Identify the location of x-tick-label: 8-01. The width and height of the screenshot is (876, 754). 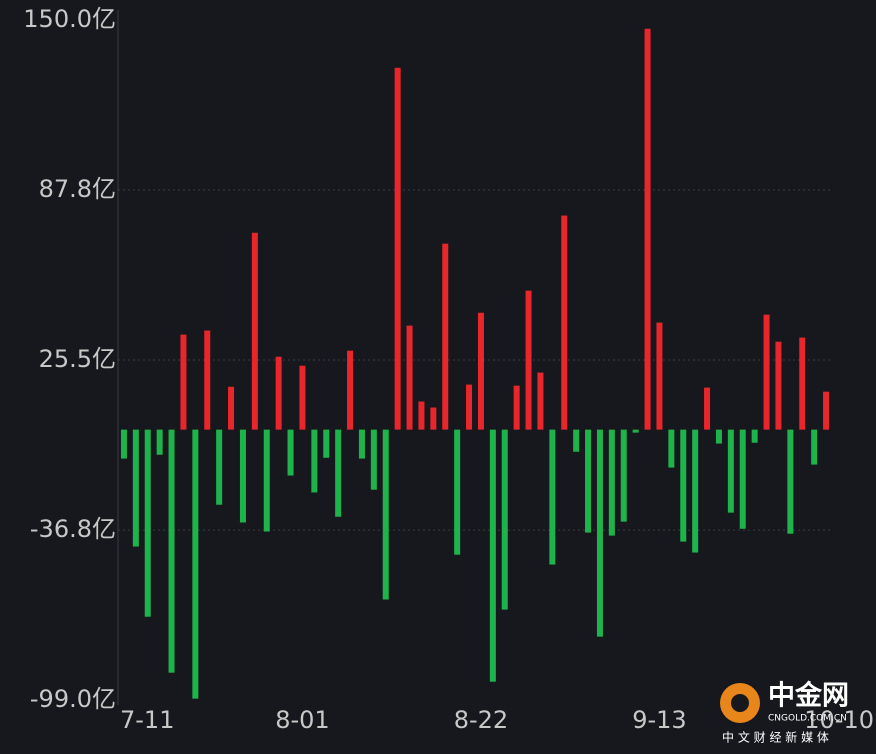
(302, 720).